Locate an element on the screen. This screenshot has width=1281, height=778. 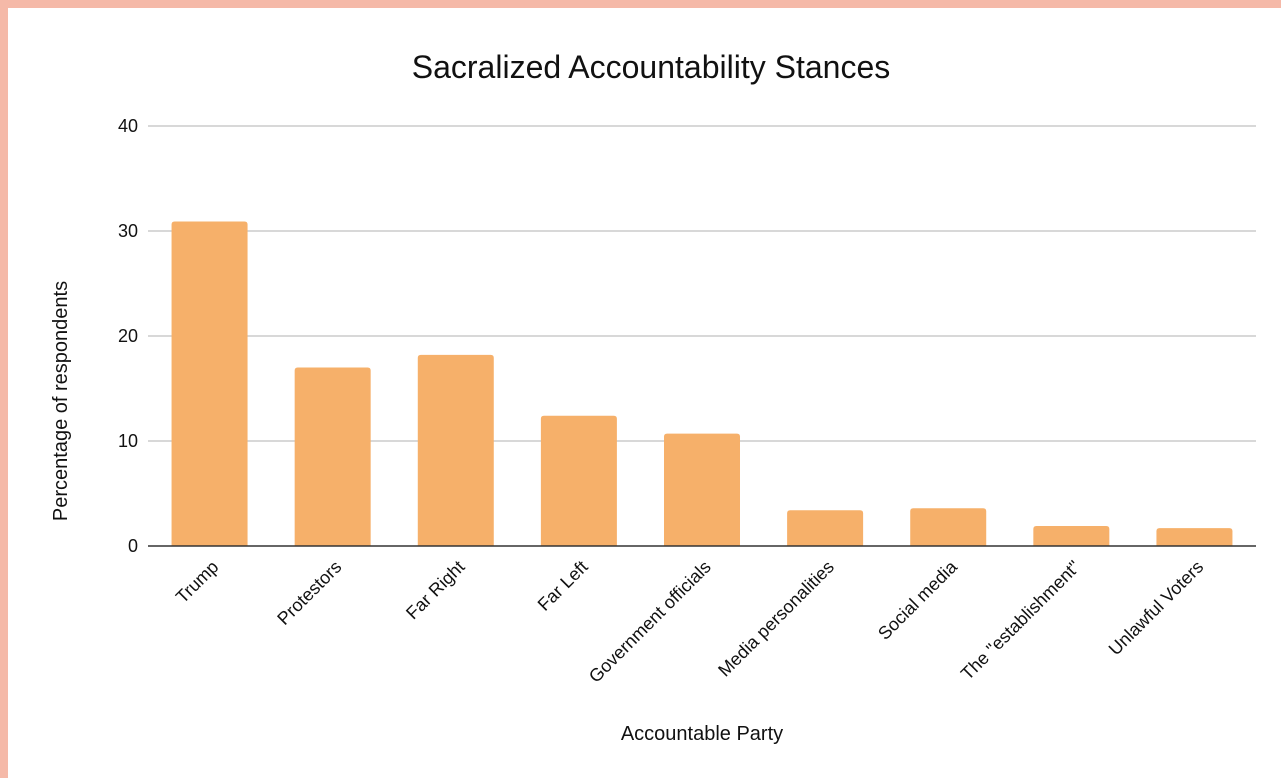
y-tick-label: 30 is located at coordinates (128, 231).